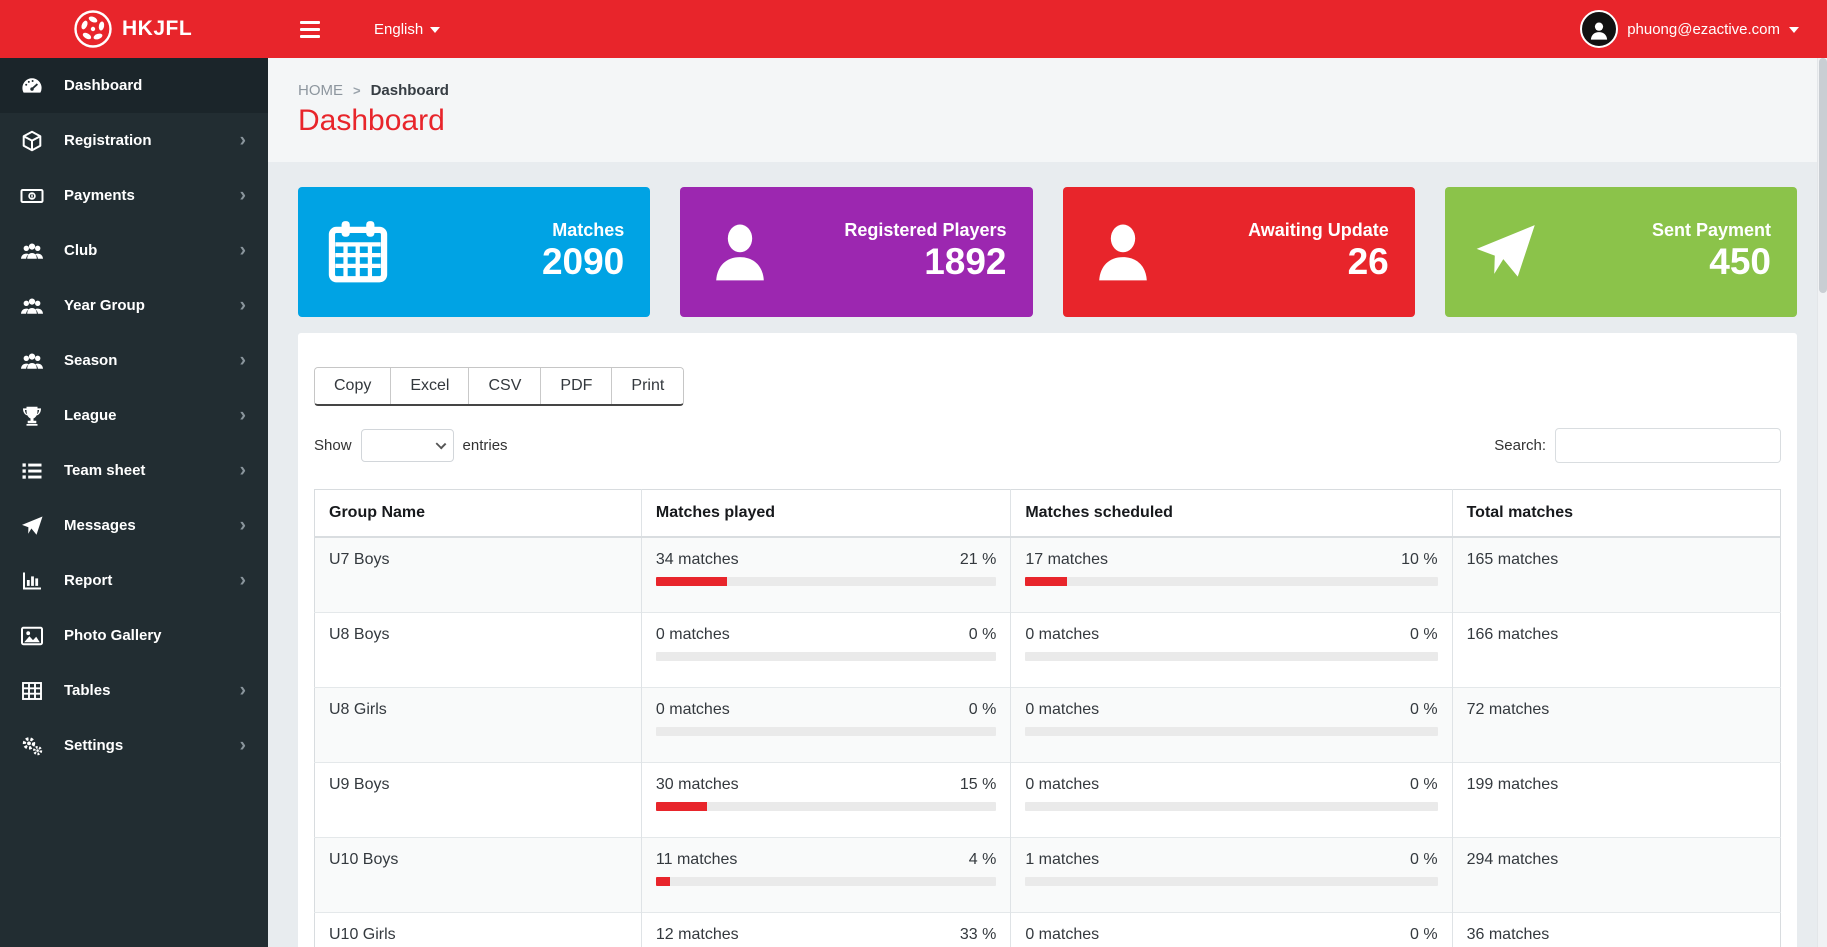 Image resolution: width=1827 pixels, height=947 pixels. What do you see at coordinates (134, 140) in the screenshot?
I see `sidebar-item-registration: Registration ›` at bounding box center [134, 140].